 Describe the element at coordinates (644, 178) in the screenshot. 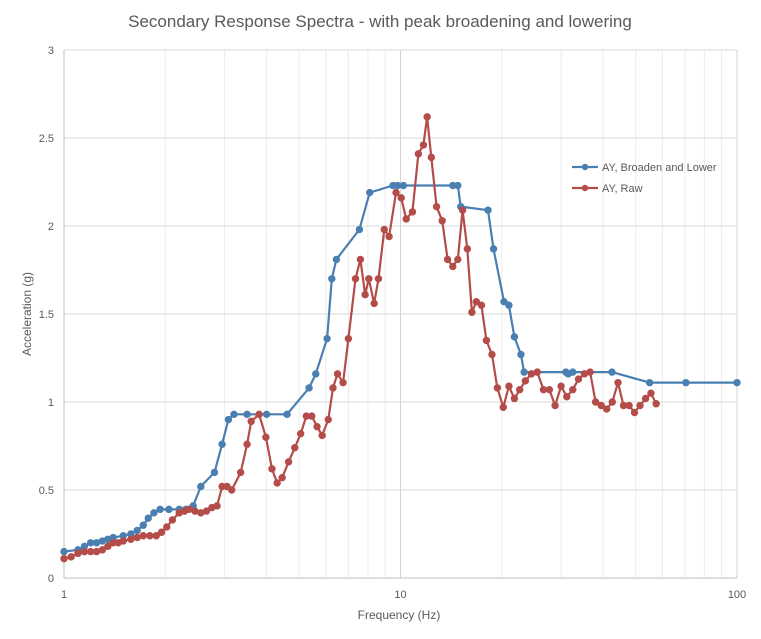

I see `legend: AY, Broaden and Lower AY, Raw` at that location.